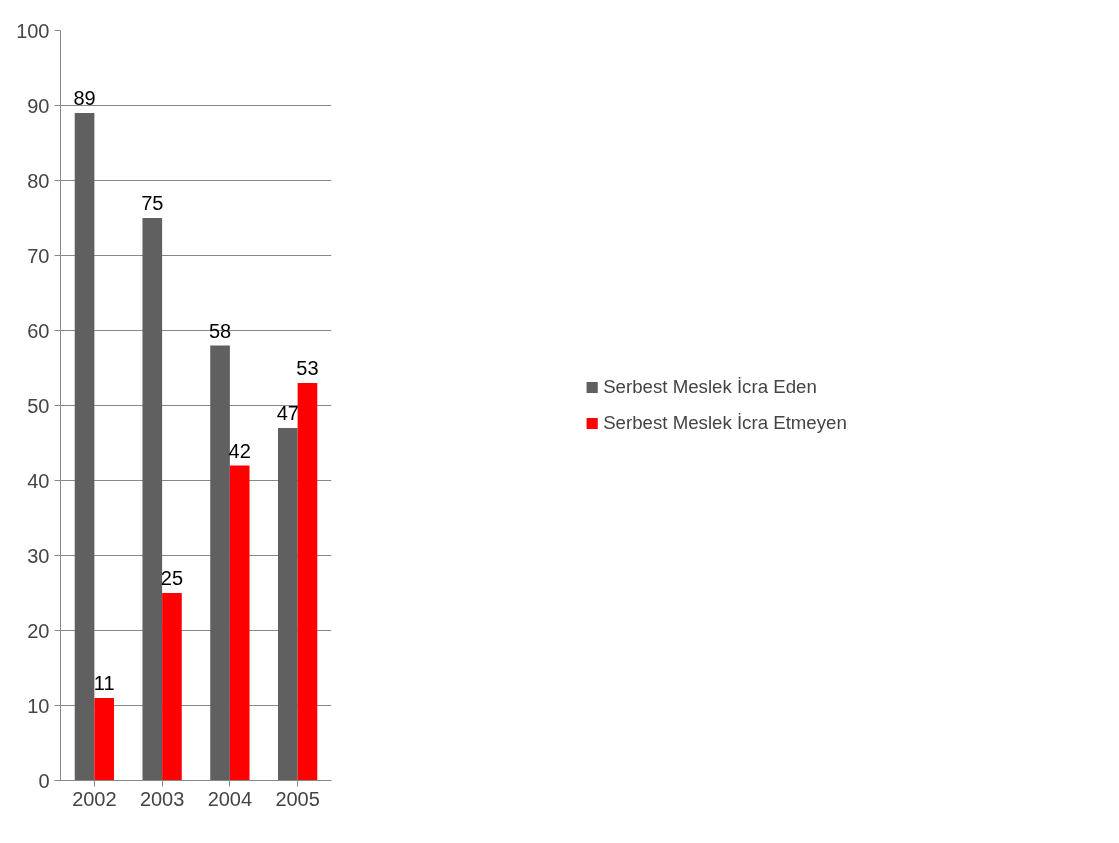 Image resolution: width=1119 pixels, height=843 pixels. What do you see at coordinates (287, 413) in the screenshot?
I see `data-label: 47` at bounding box center [287, 413].